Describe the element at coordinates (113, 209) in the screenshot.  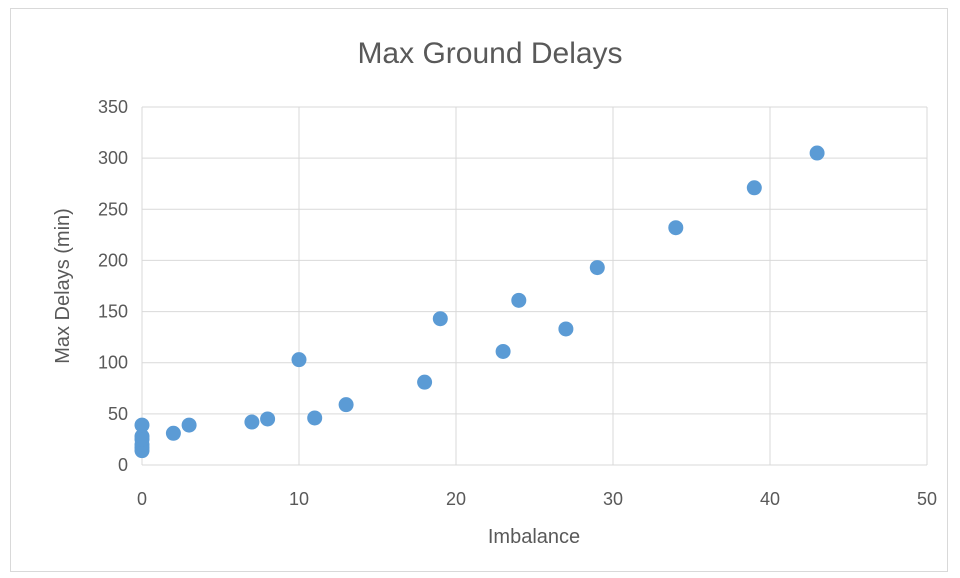
I see `y-tick-label: 250` at that location.